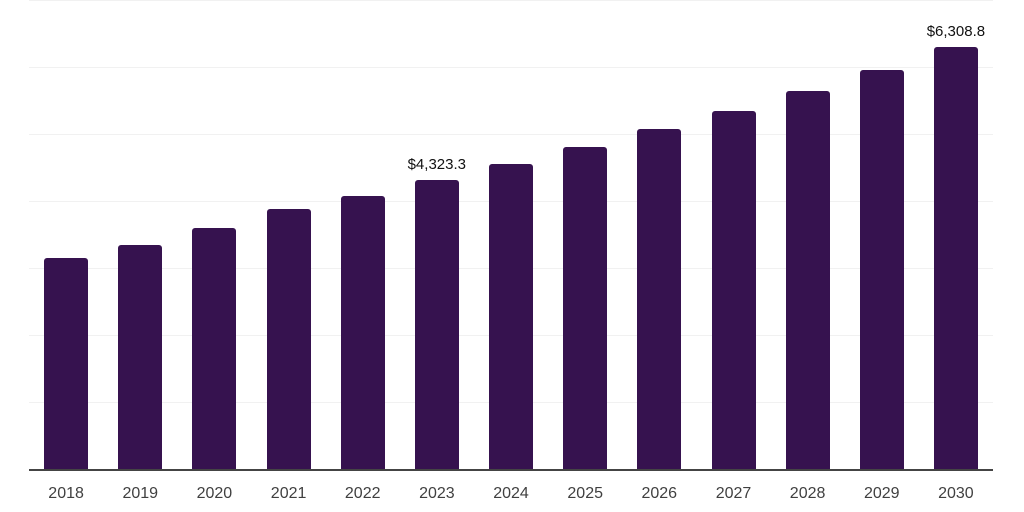 This screenshot has height=512, width=1024. I want to click on bar-2020, so click(214, 348).